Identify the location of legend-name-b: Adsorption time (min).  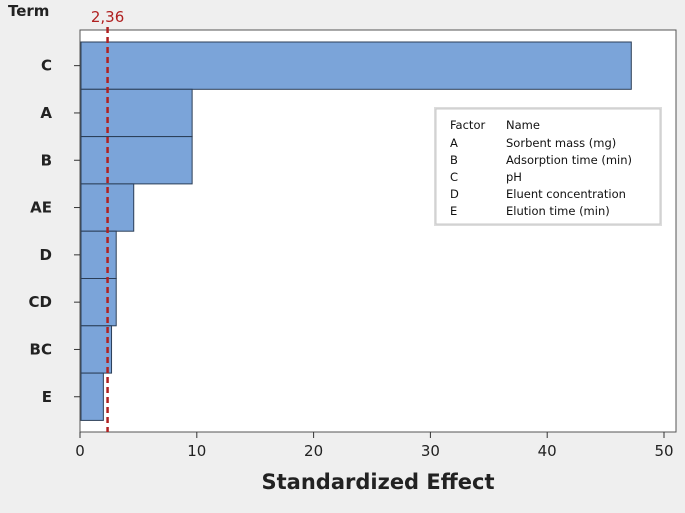
(569, 160).